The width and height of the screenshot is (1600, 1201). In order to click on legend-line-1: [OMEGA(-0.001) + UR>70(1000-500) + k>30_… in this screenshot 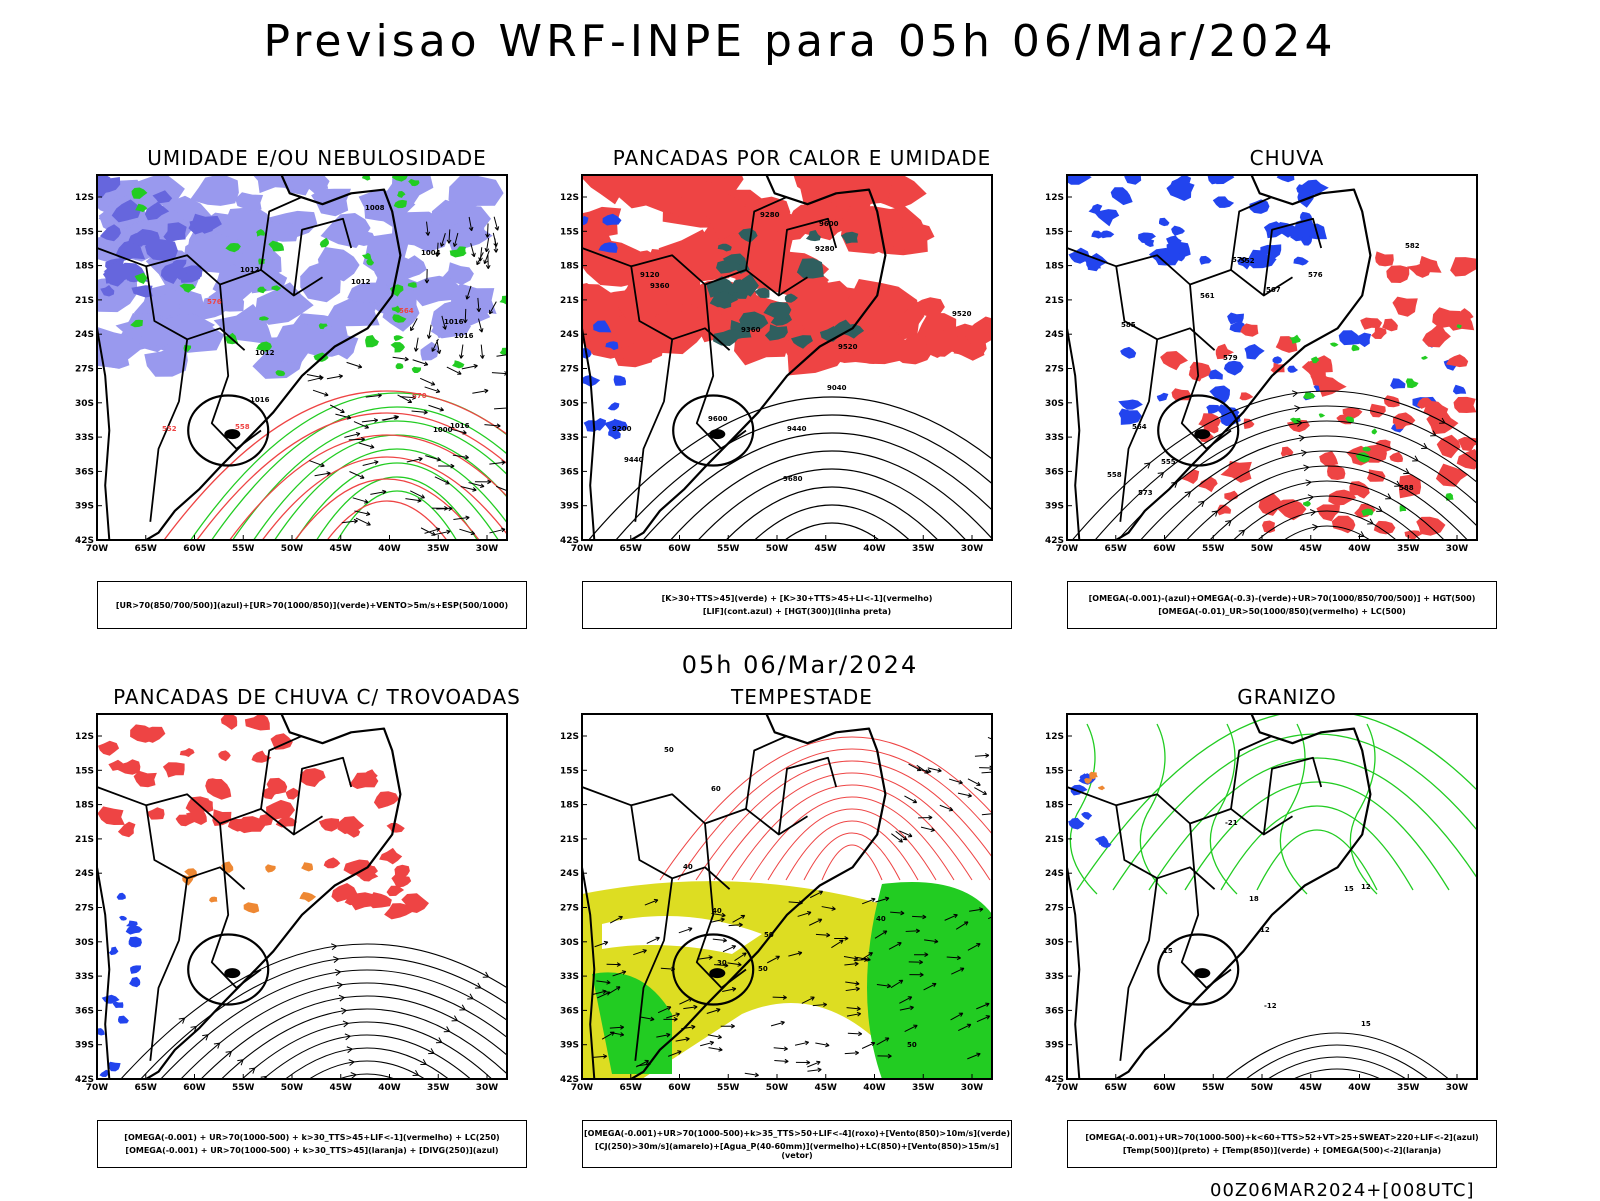, I will do `click(312, 1137)`.